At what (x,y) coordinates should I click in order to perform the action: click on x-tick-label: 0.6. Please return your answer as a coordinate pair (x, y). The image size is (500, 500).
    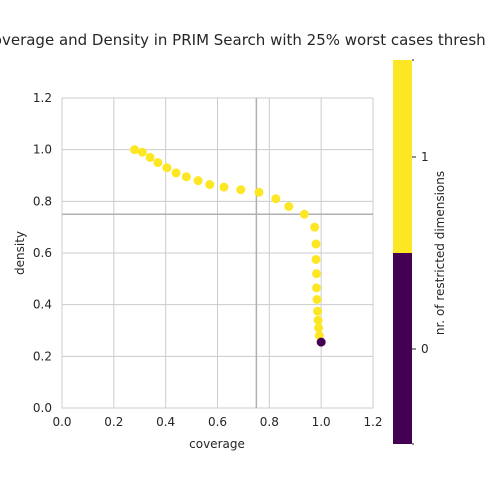
    Looking at the image, I should click on (217, 422).